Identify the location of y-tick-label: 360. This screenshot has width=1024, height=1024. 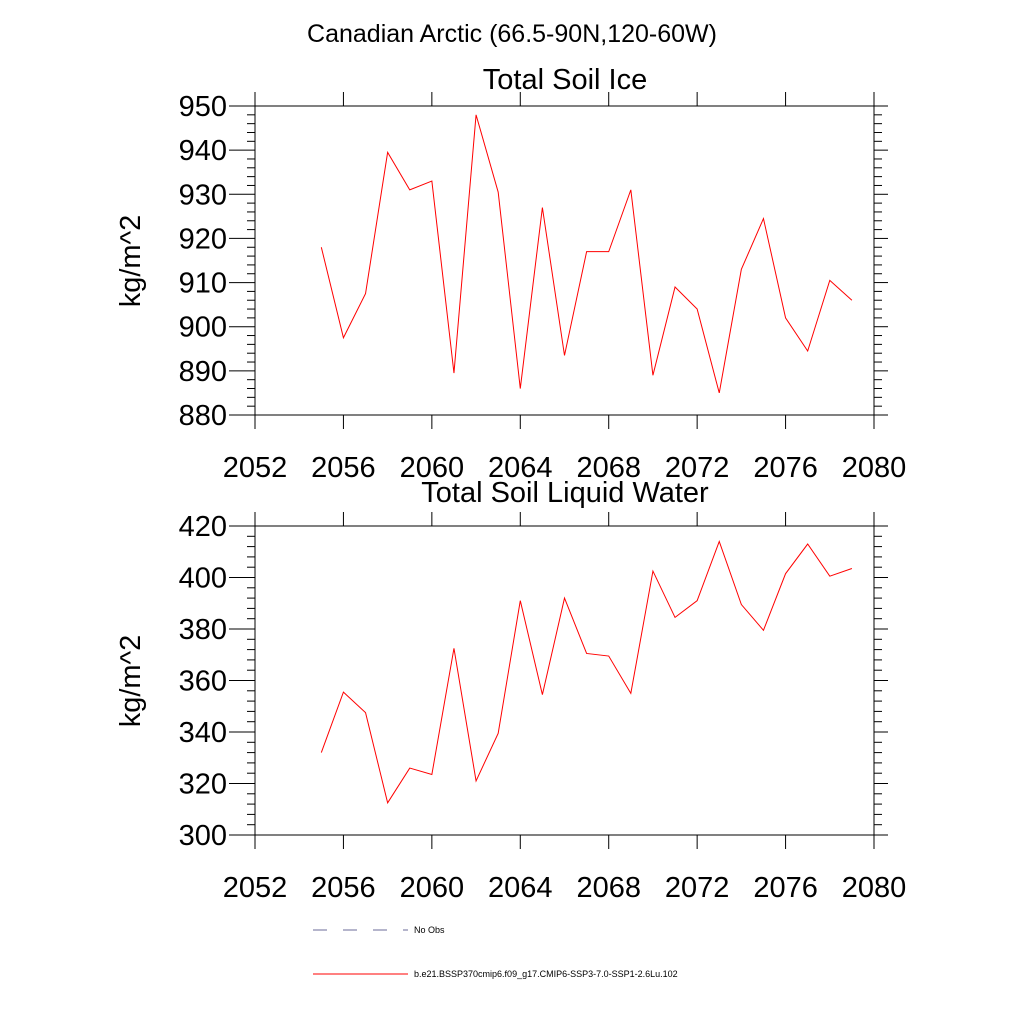
(203, 682).